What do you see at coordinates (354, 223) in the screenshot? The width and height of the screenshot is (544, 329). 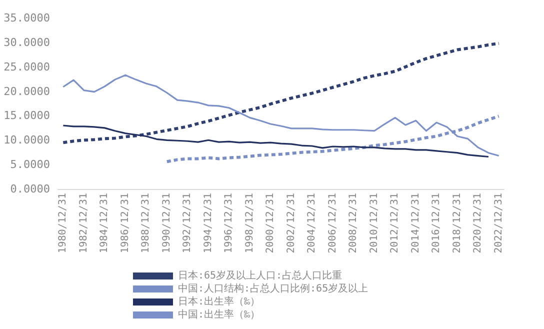 I see `x-tick-label: 2008/12/31` at bounding box center [354, 223].